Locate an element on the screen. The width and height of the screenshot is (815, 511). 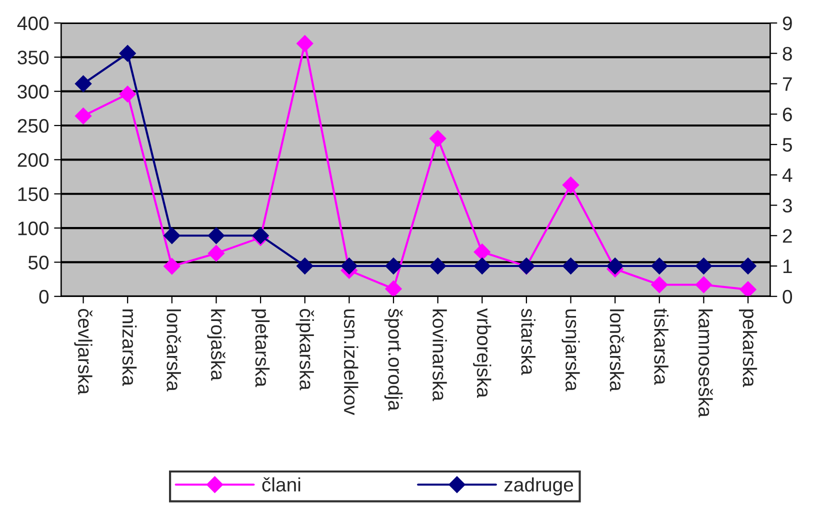
legend-label: člani is located at coordinates (281, 484).